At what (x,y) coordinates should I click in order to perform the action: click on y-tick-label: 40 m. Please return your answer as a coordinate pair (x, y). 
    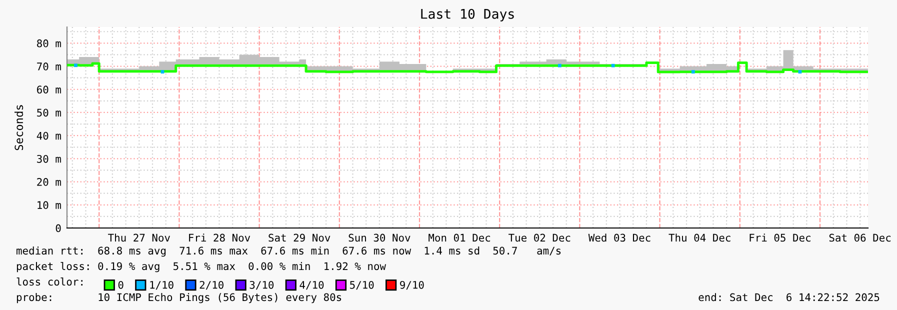
    Looking at the image, I should click on (48, 136).